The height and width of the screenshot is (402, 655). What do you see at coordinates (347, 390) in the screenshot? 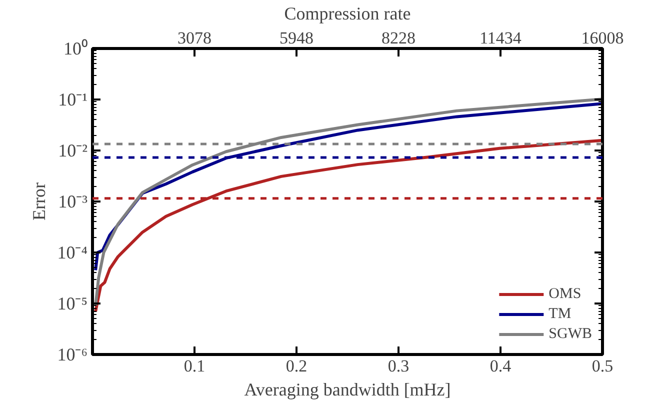
I see `x-axis-title: Averaging bandwidth [mHz]` at bounding box center [347, 390].